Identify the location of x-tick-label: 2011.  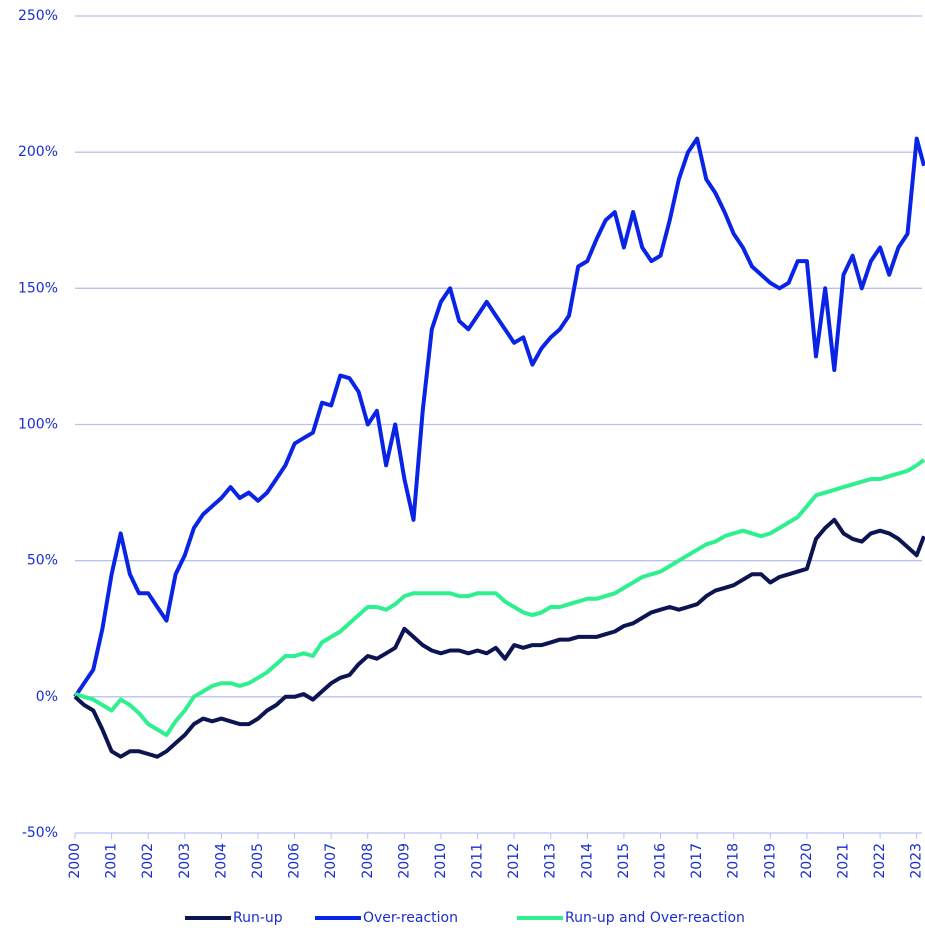
(478, 861).